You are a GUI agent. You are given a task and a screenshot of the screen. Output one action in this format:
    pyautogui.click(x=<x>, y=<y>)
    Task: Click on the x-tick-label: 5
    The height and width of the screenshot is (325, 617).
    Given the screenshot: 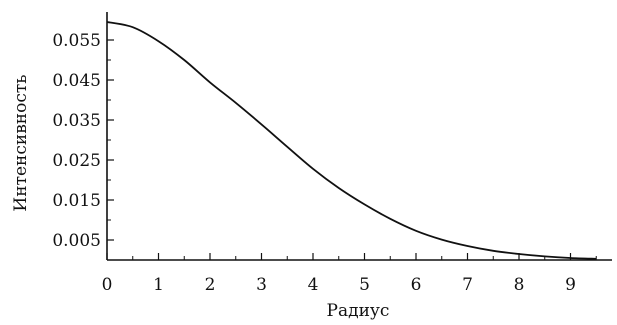 What is the action you would take?
    pyautogui.click(x=364, y=285)
    